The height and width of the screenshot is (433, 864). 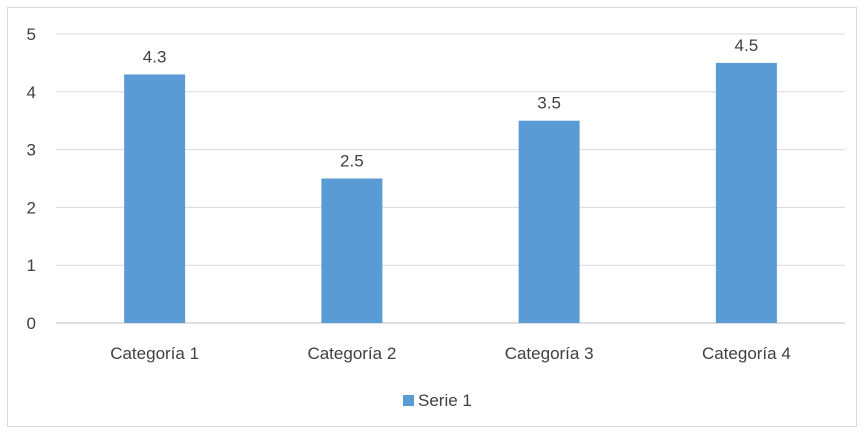 I want to click on y-tick-label-2: 2, so click(x=31, y=207).